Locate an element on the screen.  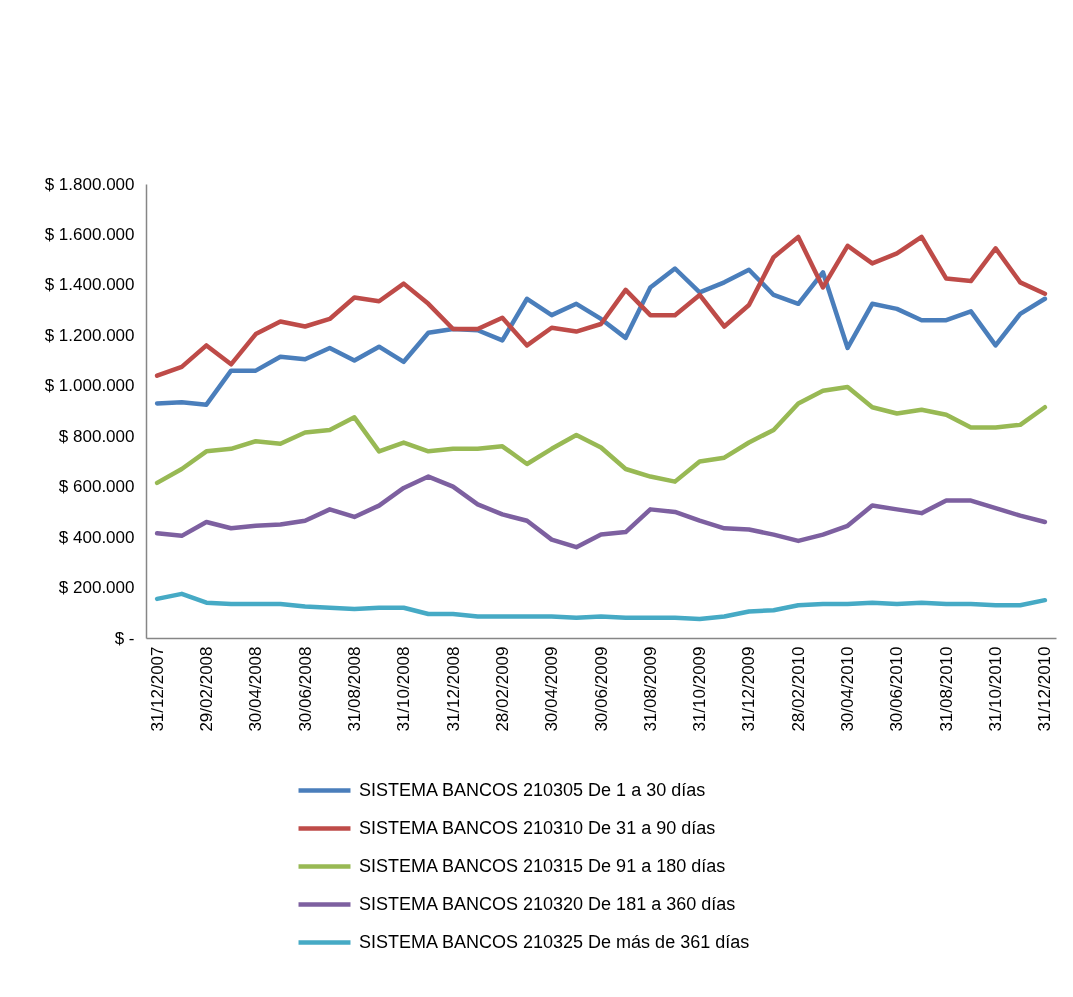
x-tick-label: 31/08/2008 is located at coordinates (354, 689).